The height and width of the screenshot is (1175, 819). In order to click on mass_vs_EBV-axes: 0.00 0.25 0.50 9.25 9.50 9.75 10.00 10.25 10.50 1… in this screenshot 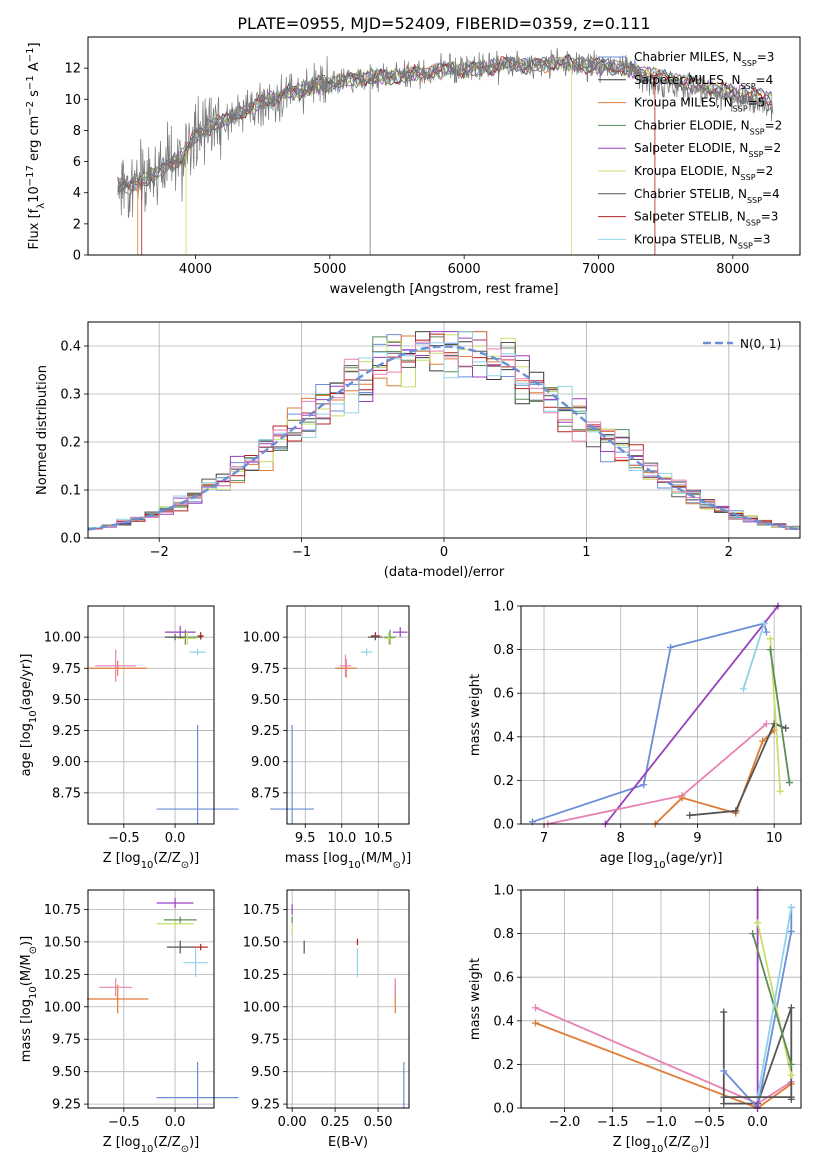, I will do `click(326, 1010)`.